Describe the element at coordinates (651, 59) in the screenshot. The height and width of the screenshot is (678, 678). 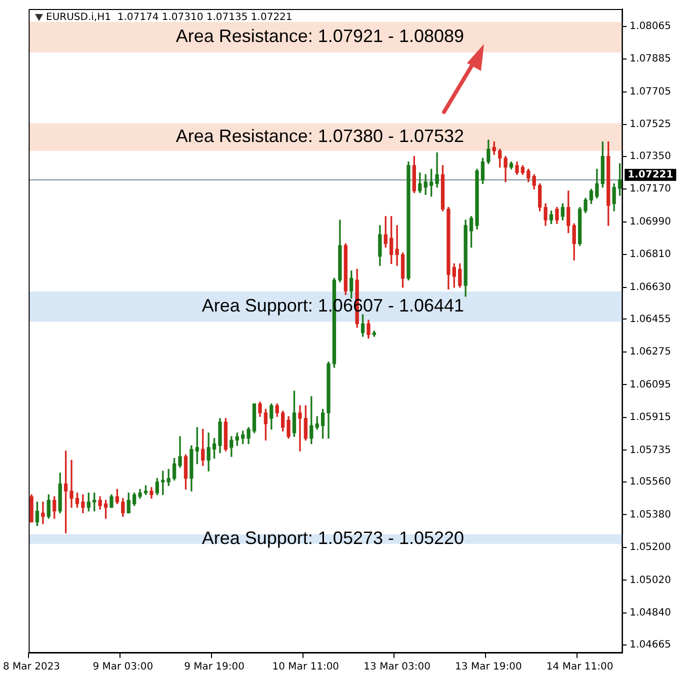
I see `y-tick-label: 1.07885` at that location.